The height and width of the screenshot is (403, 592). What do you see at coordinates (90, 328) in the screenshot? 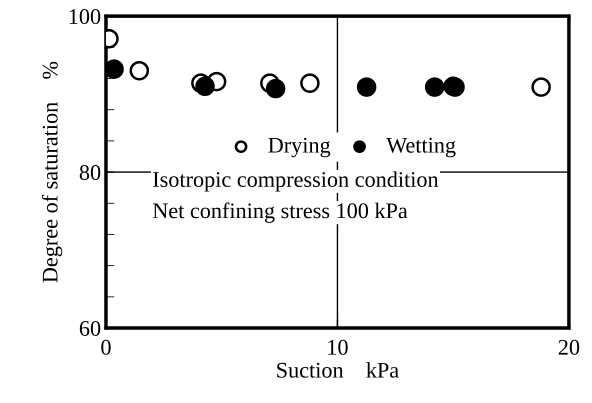
I see `y-tick-label: 60` at bounding box center [90, 328].